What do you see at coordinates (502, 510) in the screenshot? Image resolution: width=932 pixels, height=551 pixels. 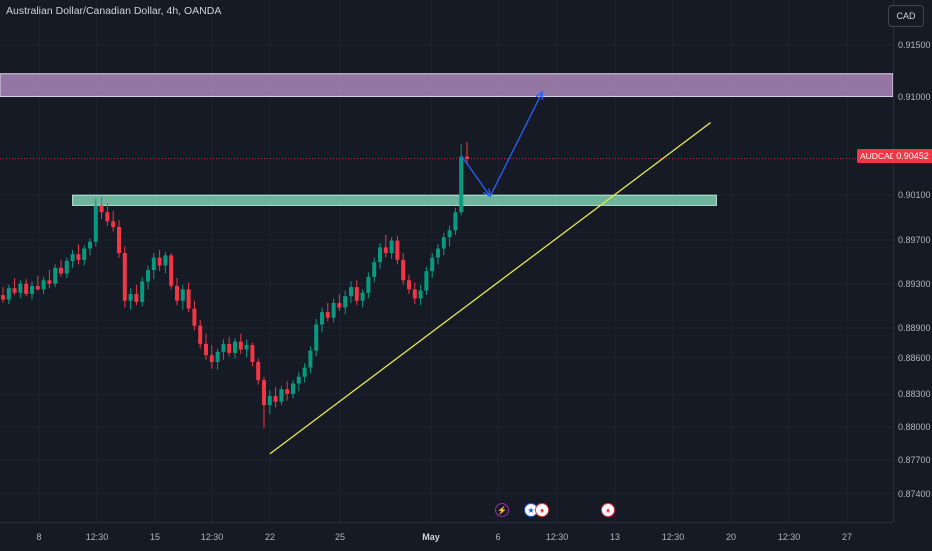 I see `lightning-icon: ⚡` at bounding box center [502, 510].